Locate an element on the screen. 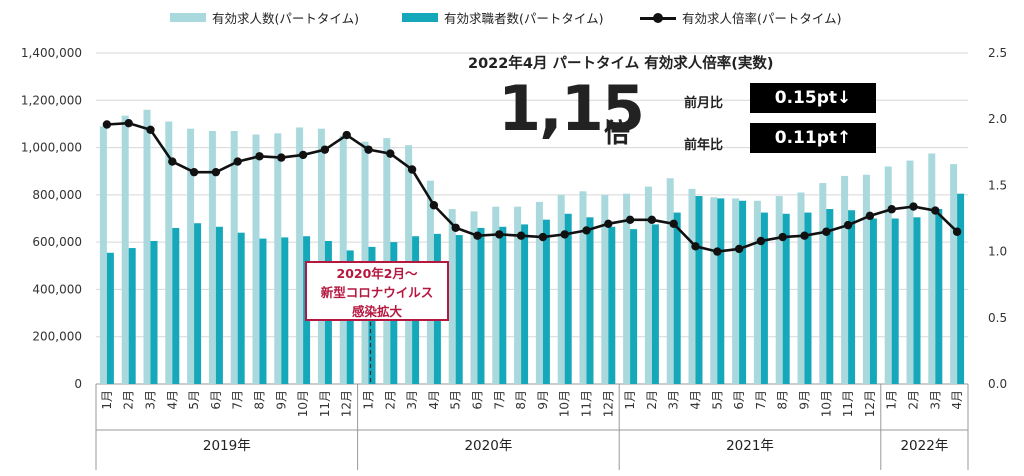 The height and width of the screenshot is (476, 1024). legend-item-job-openings: 有効求人数(パートタイム) is located at coordinates (264, 17).